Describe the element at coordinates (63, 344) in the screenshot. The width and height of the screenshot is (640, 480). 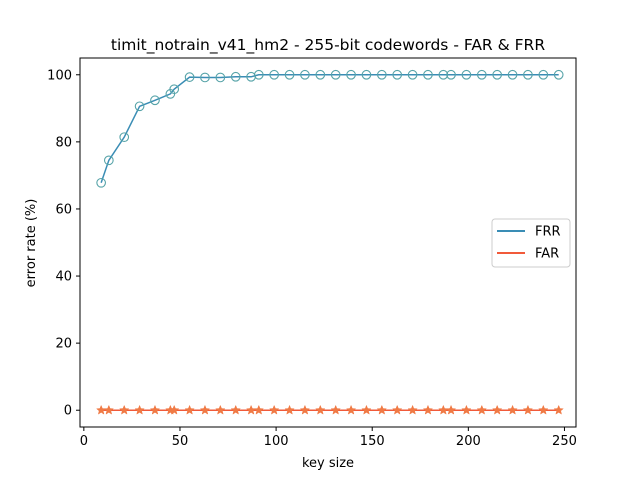
I see `y-tick-label: 20` at that location.